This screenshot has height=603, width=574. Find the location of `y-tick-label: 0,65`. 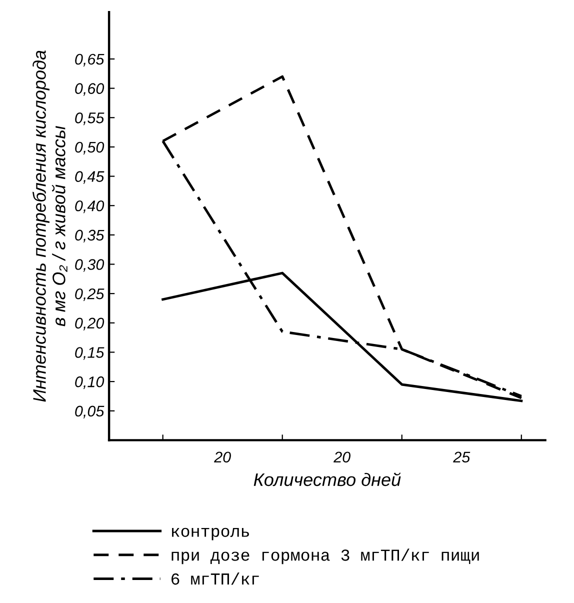

y-tick-label: 0,65 is located at coordinates (89, 60).